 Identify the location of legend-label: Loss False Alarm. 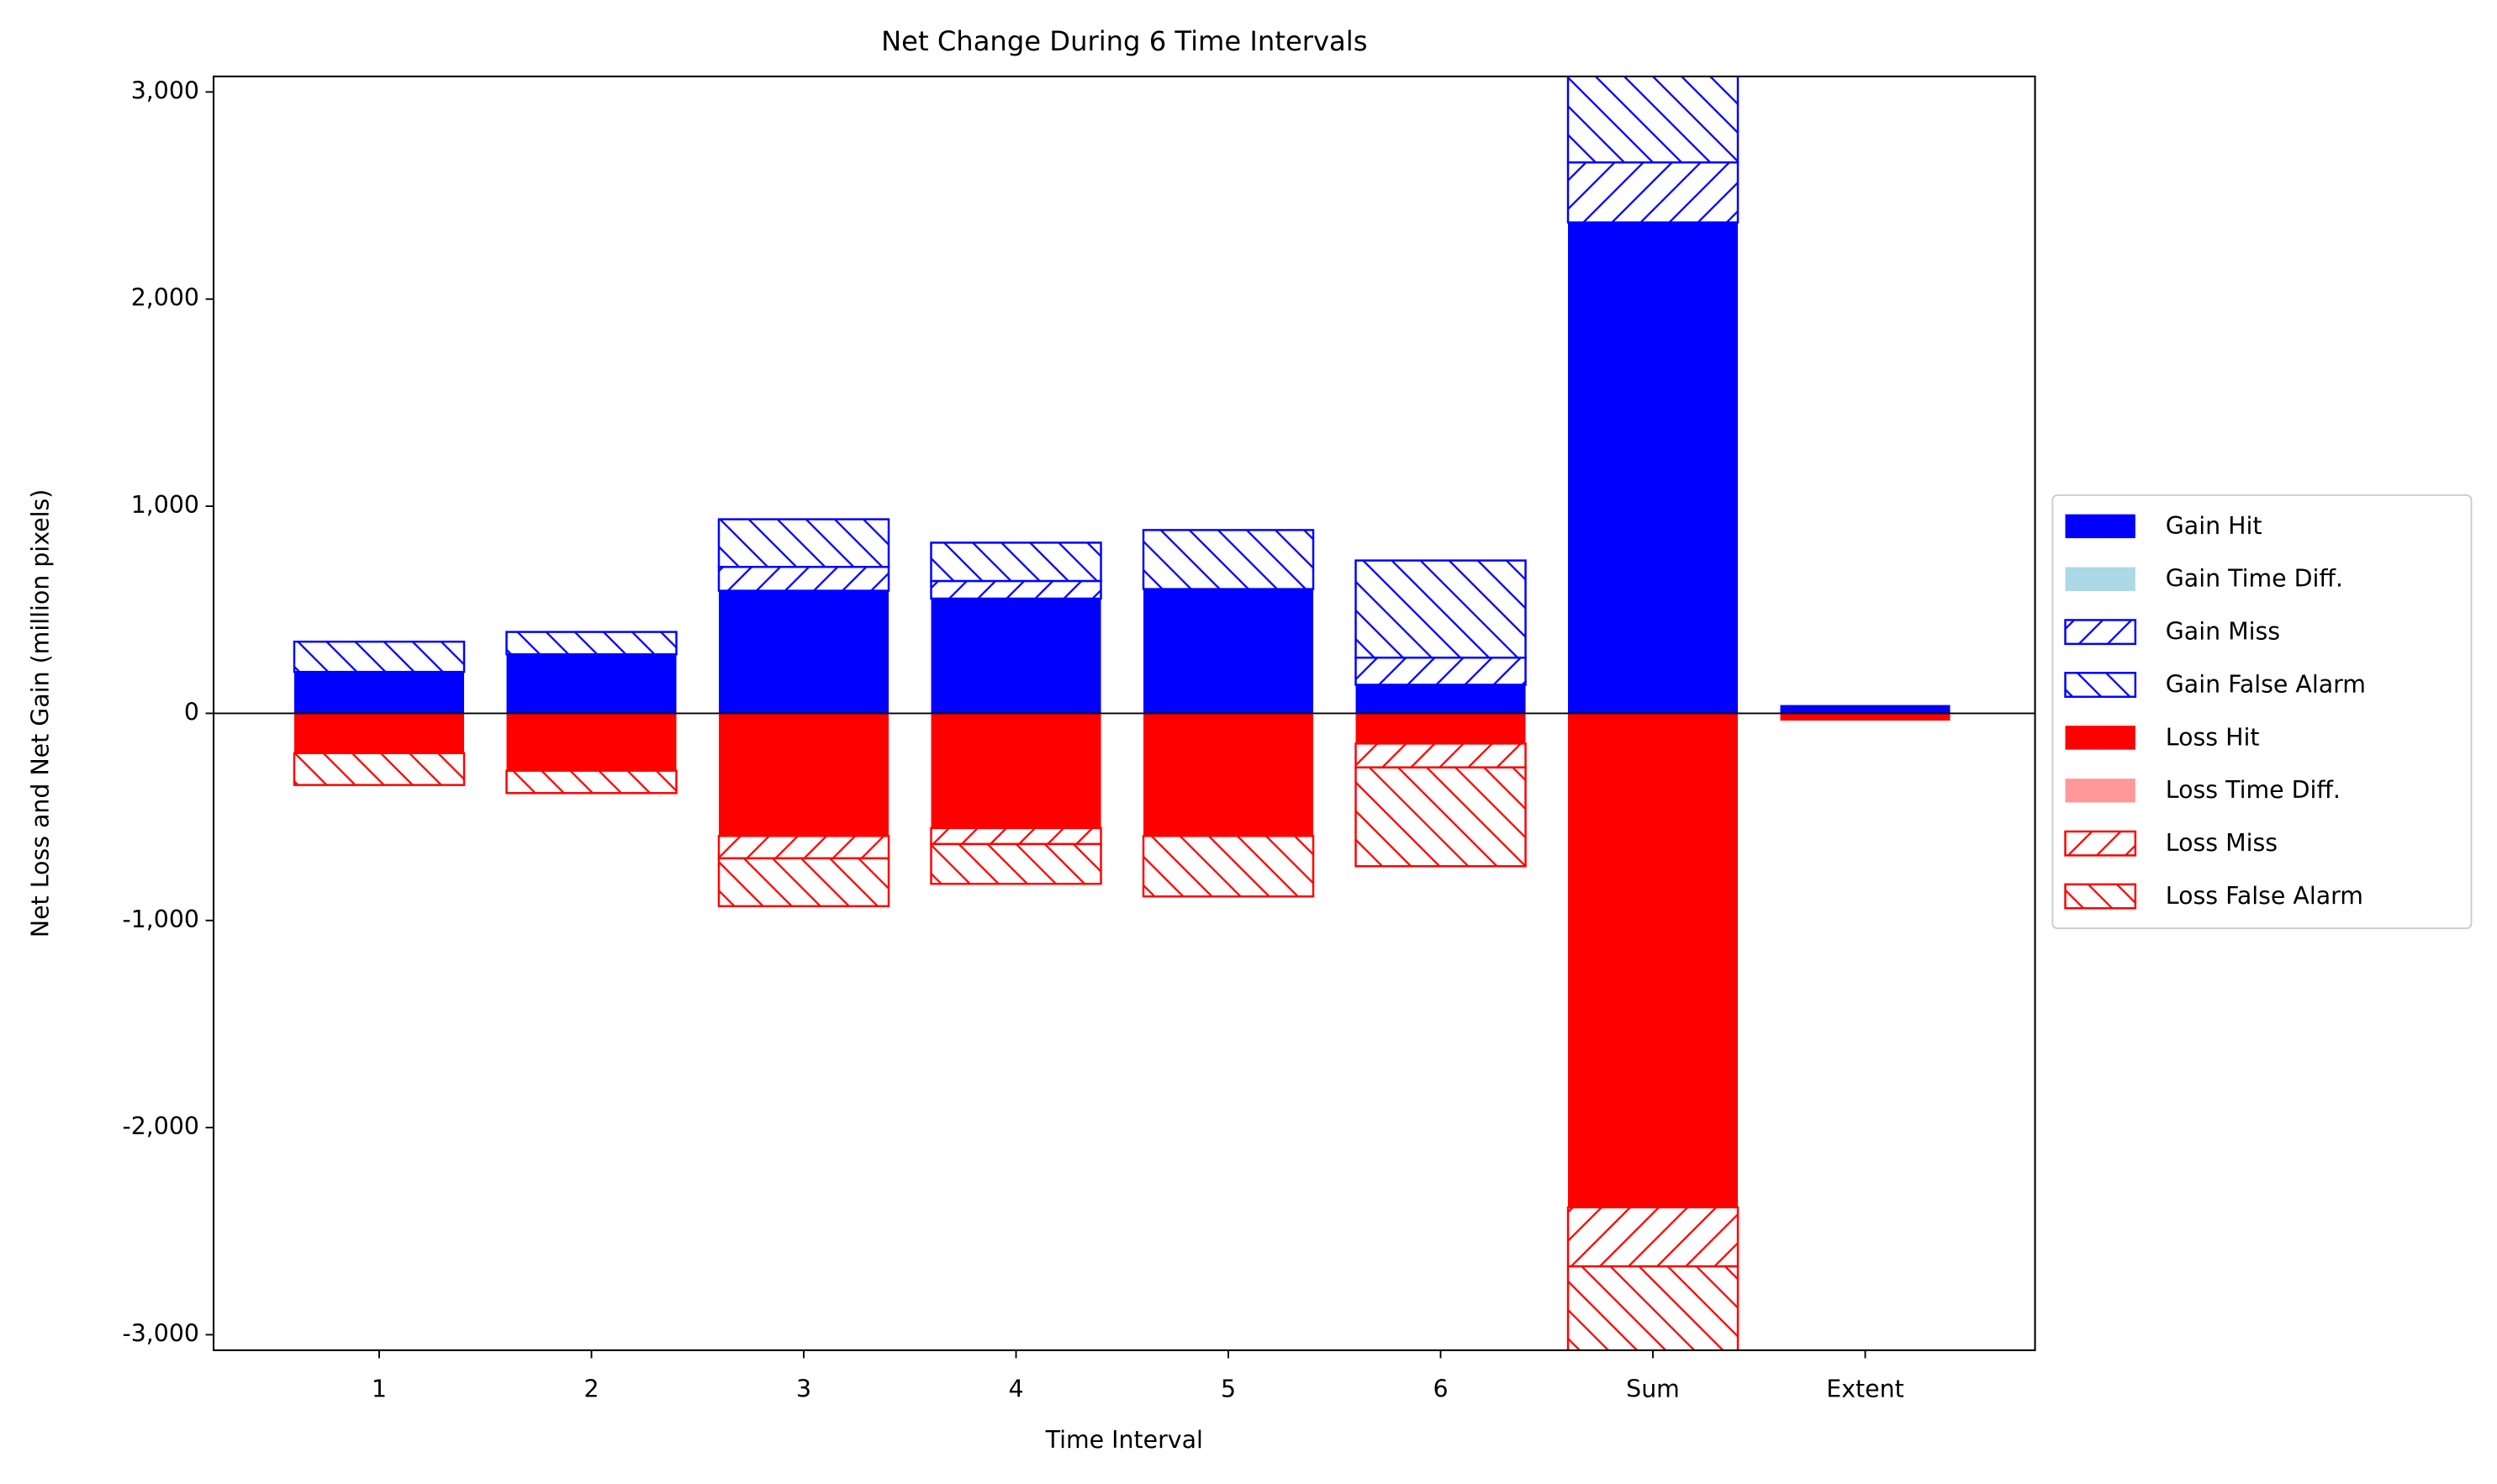
(2264, 896).